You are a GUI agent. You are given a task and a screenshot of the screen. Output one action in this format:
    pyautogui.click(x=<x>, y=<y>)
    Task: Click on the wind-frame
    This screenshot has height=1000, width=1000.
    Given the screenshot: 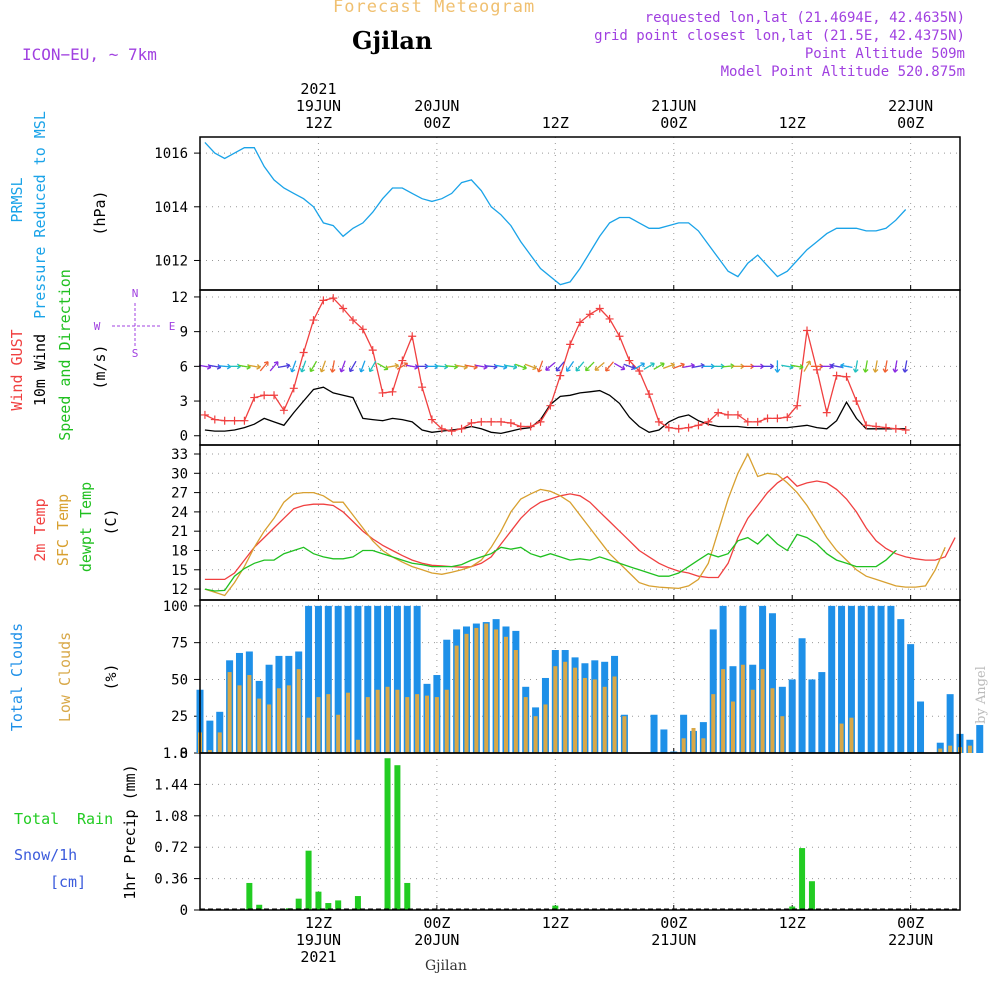 What is the action you would take?
    pyautogui.click(x=580, y=367)
    